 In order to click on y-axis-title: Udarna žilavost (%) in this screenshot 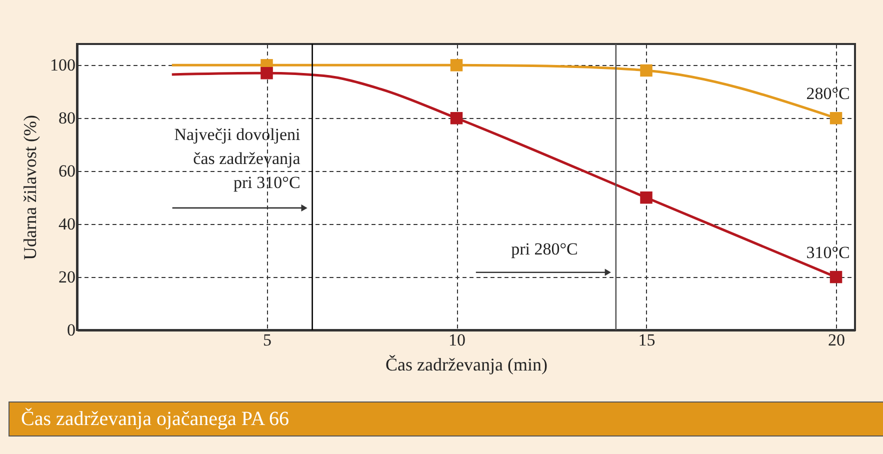, I will do `click(30, 187)`.